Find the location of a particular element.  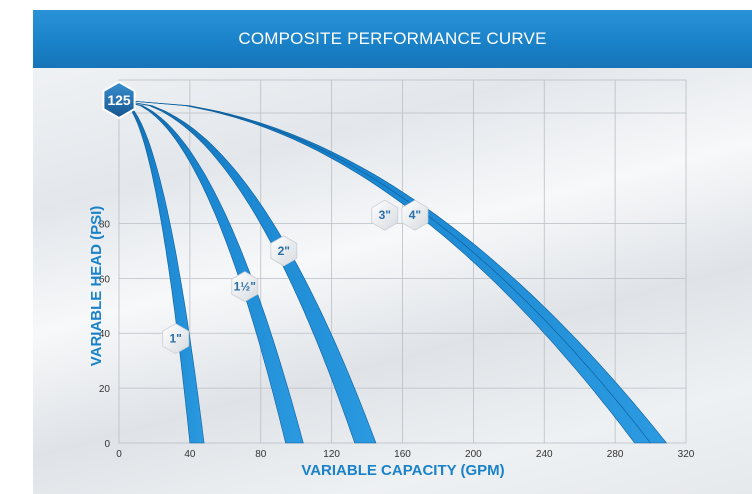

y-tick-label: 0 is located at coordinates (107, 444).